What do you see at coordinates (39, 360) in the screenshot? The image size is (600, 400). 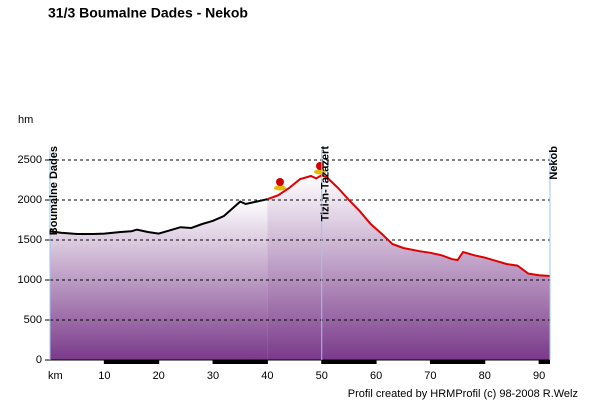 I see `y-tick-label: 0` at bounding box center [39, 360].